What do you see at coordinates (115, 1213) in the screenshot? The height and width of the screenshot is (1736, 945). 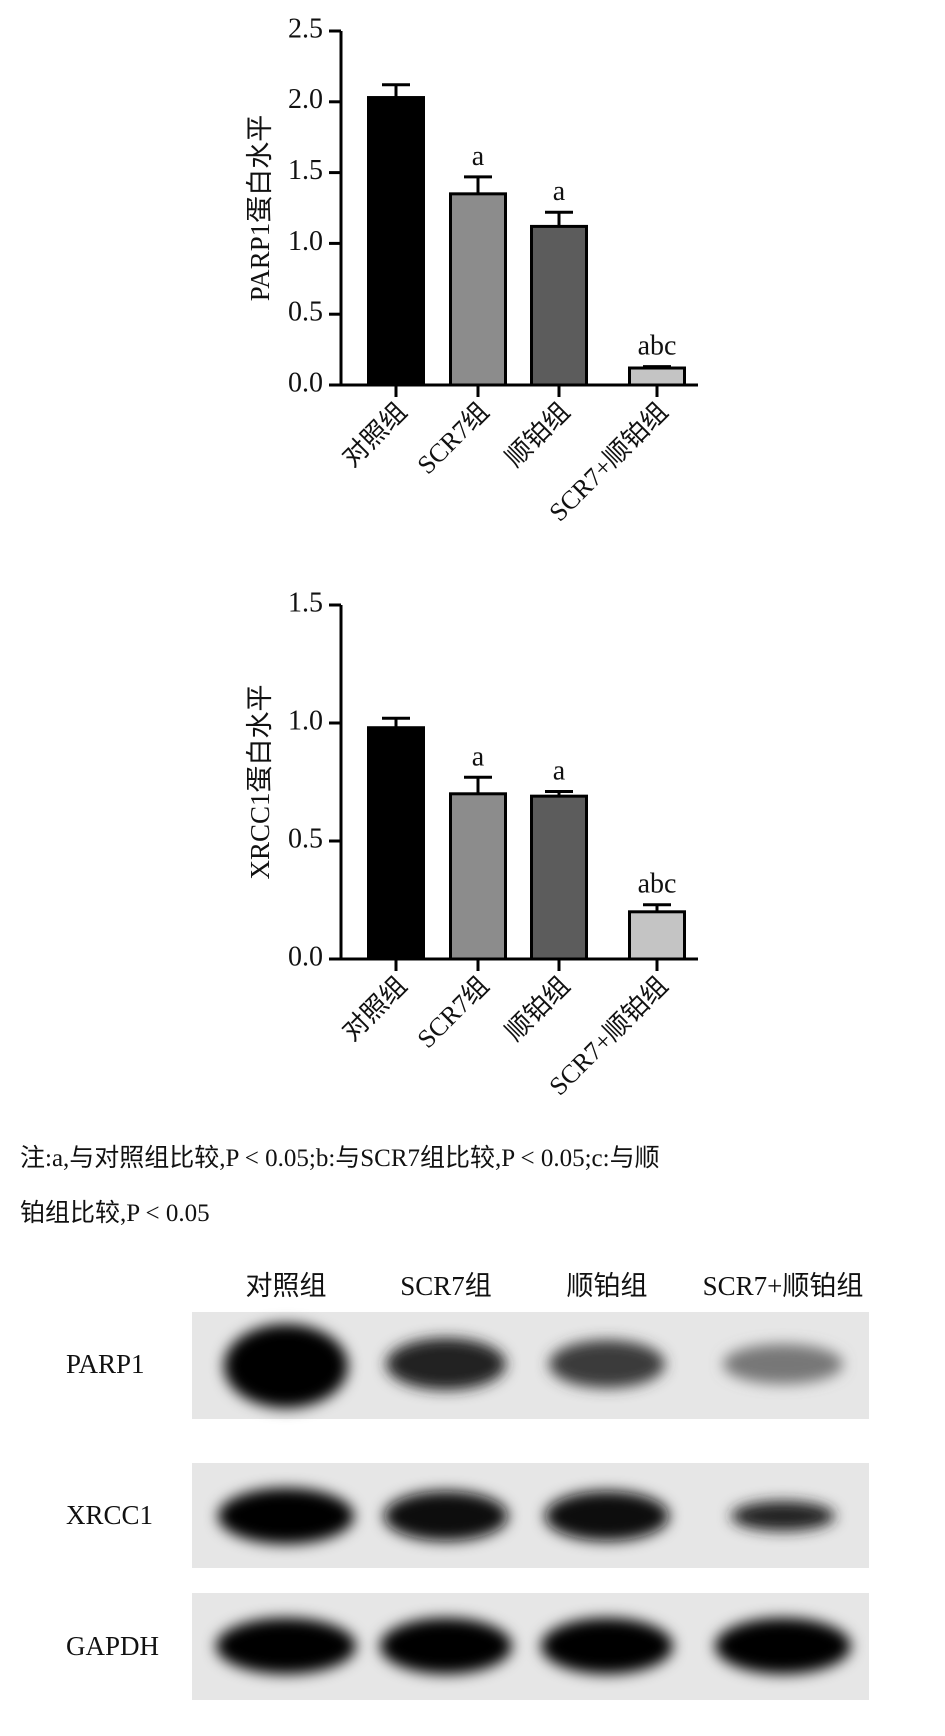 I see `note-line: 铂组比较,P < 0.05` at bounding box center [115, 1213].